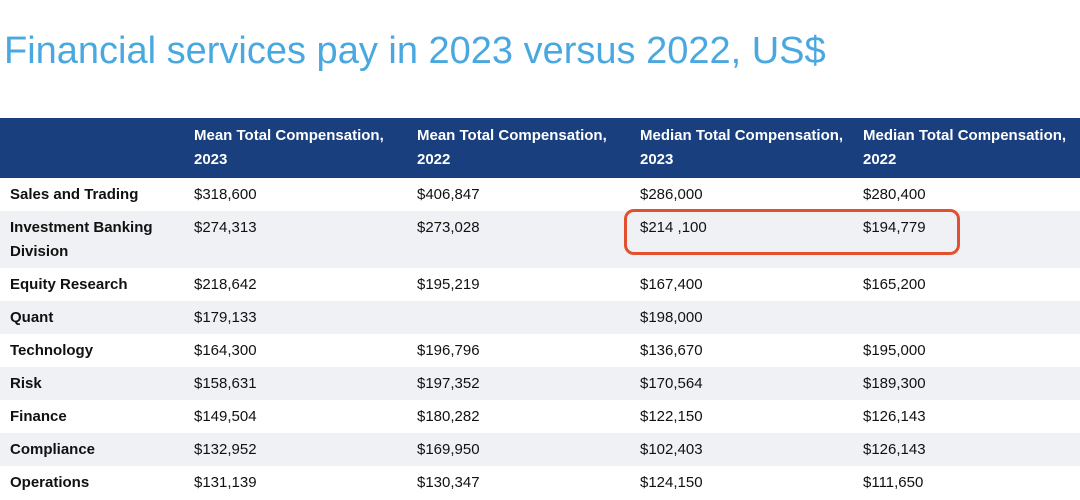 This screenshot has height=500, width=1080. What do you see at coordinates (52, 350) in the screenshot?
I see `row-label: Technology` at bounding box center [52, 350].